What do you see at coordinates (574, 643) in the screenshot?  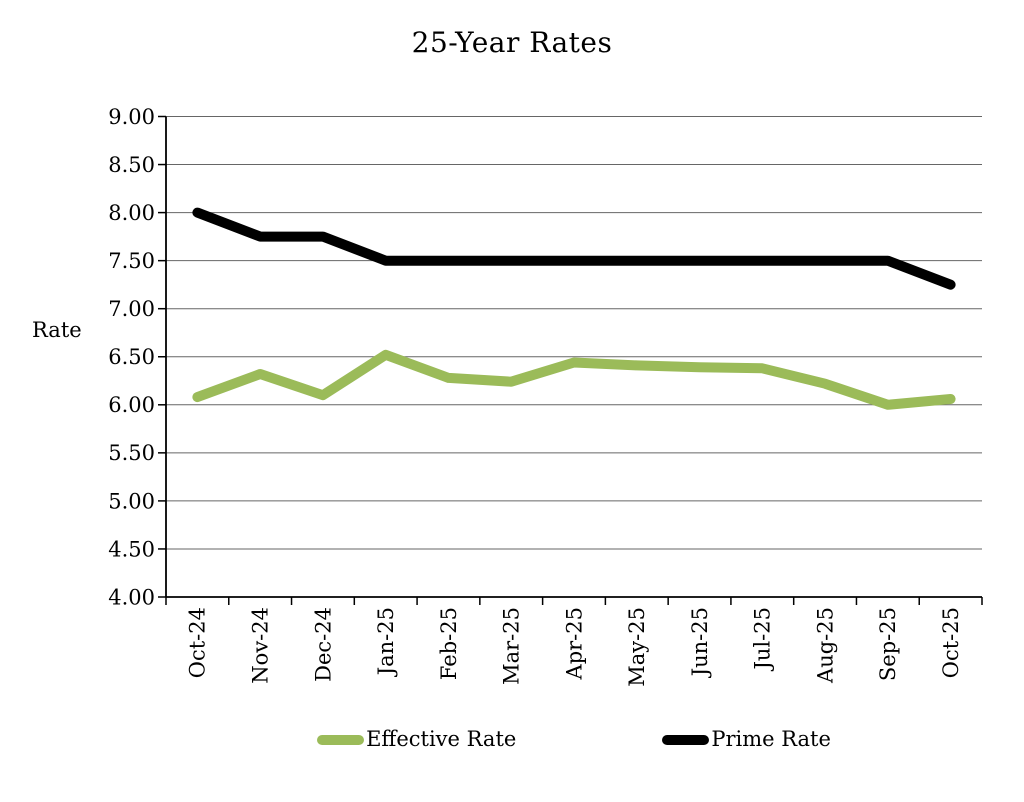 I see `x-tick-label: Apr-25` at bounding box center [574, 643].